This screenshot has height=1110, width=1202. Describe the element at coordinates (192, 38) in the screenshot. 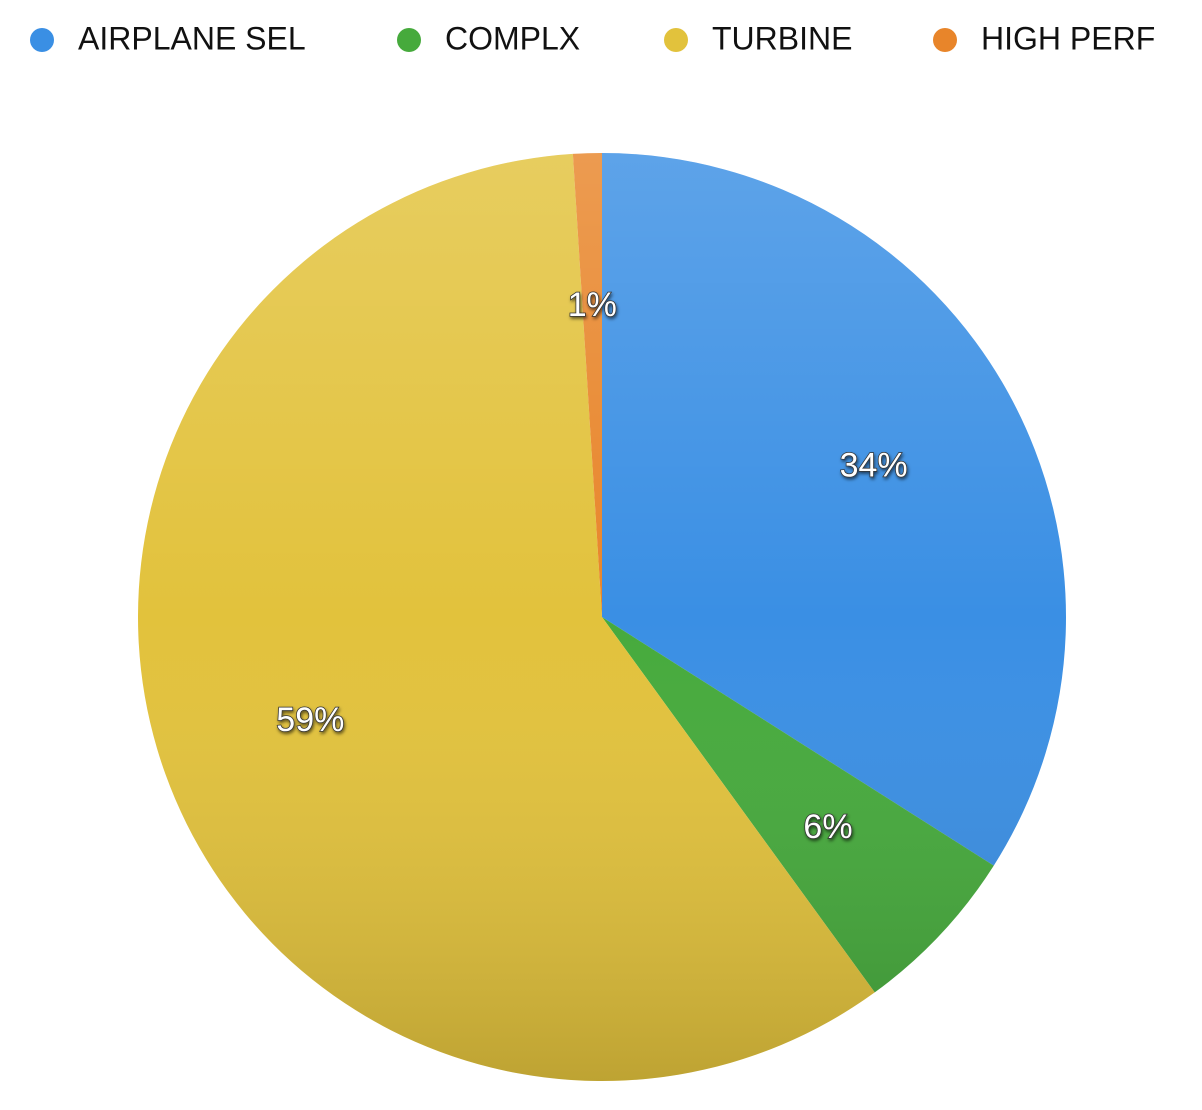

I see `legend-label: AIRPLANE SEL` at that location.